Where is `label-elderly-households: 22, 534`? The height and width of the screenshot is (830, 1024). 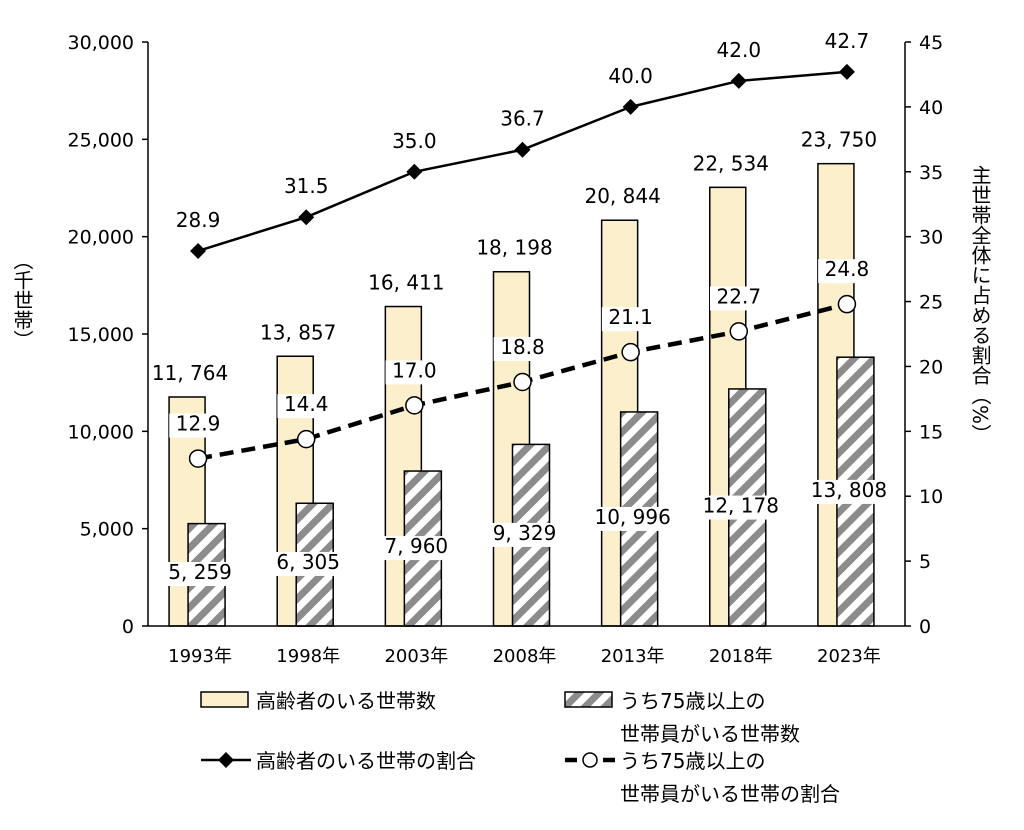 label-elderly-households: 22, 534 is located at coordinates (731, 163).